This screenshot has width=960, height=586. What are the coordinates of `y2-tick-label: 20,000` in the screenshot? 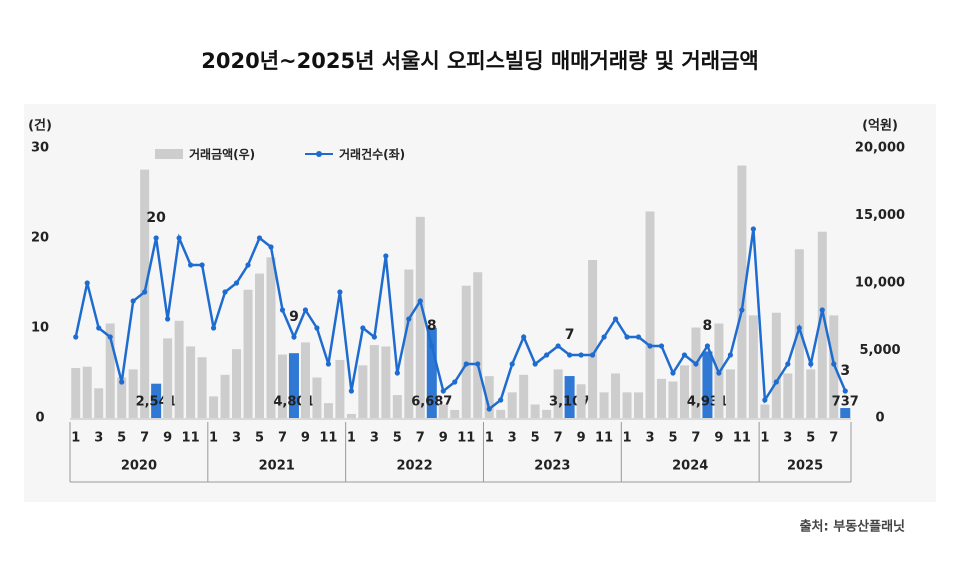 It's located at (880, 148).